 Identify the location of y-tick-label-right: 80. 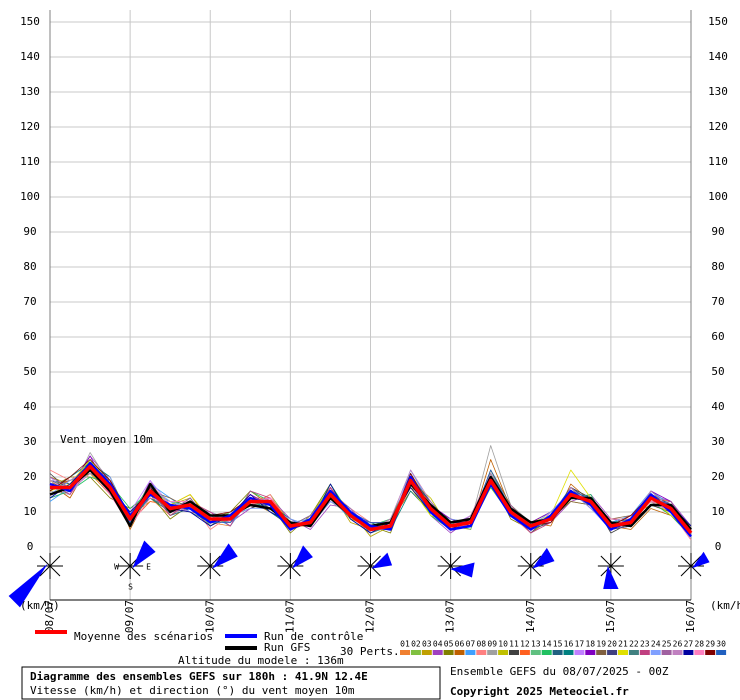
(717, 266).